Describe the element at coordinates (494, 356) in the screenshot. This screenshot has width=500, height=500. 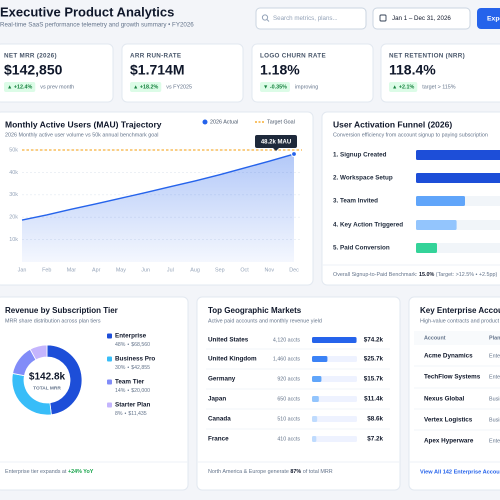
I see `account-plan: Enterprise` at that location.